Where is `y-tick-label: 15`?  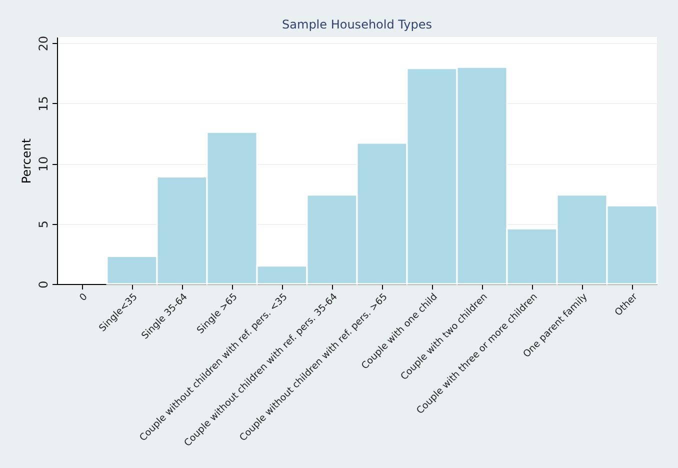 y-tick-label: 15 is located at coordinates (43, 104).